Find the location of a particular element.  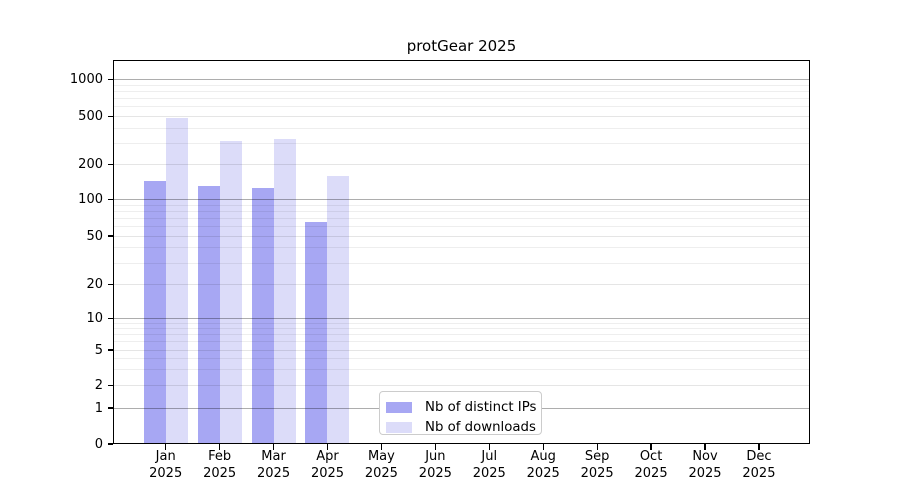

legend-label-downloads: Nb of downloads is located at coordinates (480, 427).